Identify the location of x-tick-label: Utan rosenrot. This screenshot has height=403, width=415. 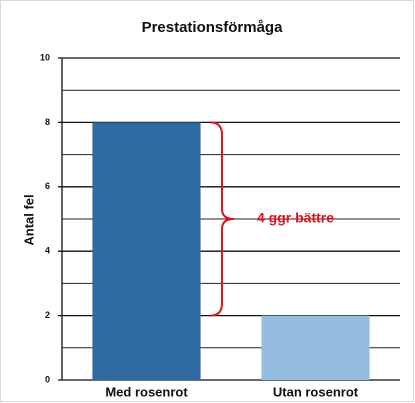
(316, 391).